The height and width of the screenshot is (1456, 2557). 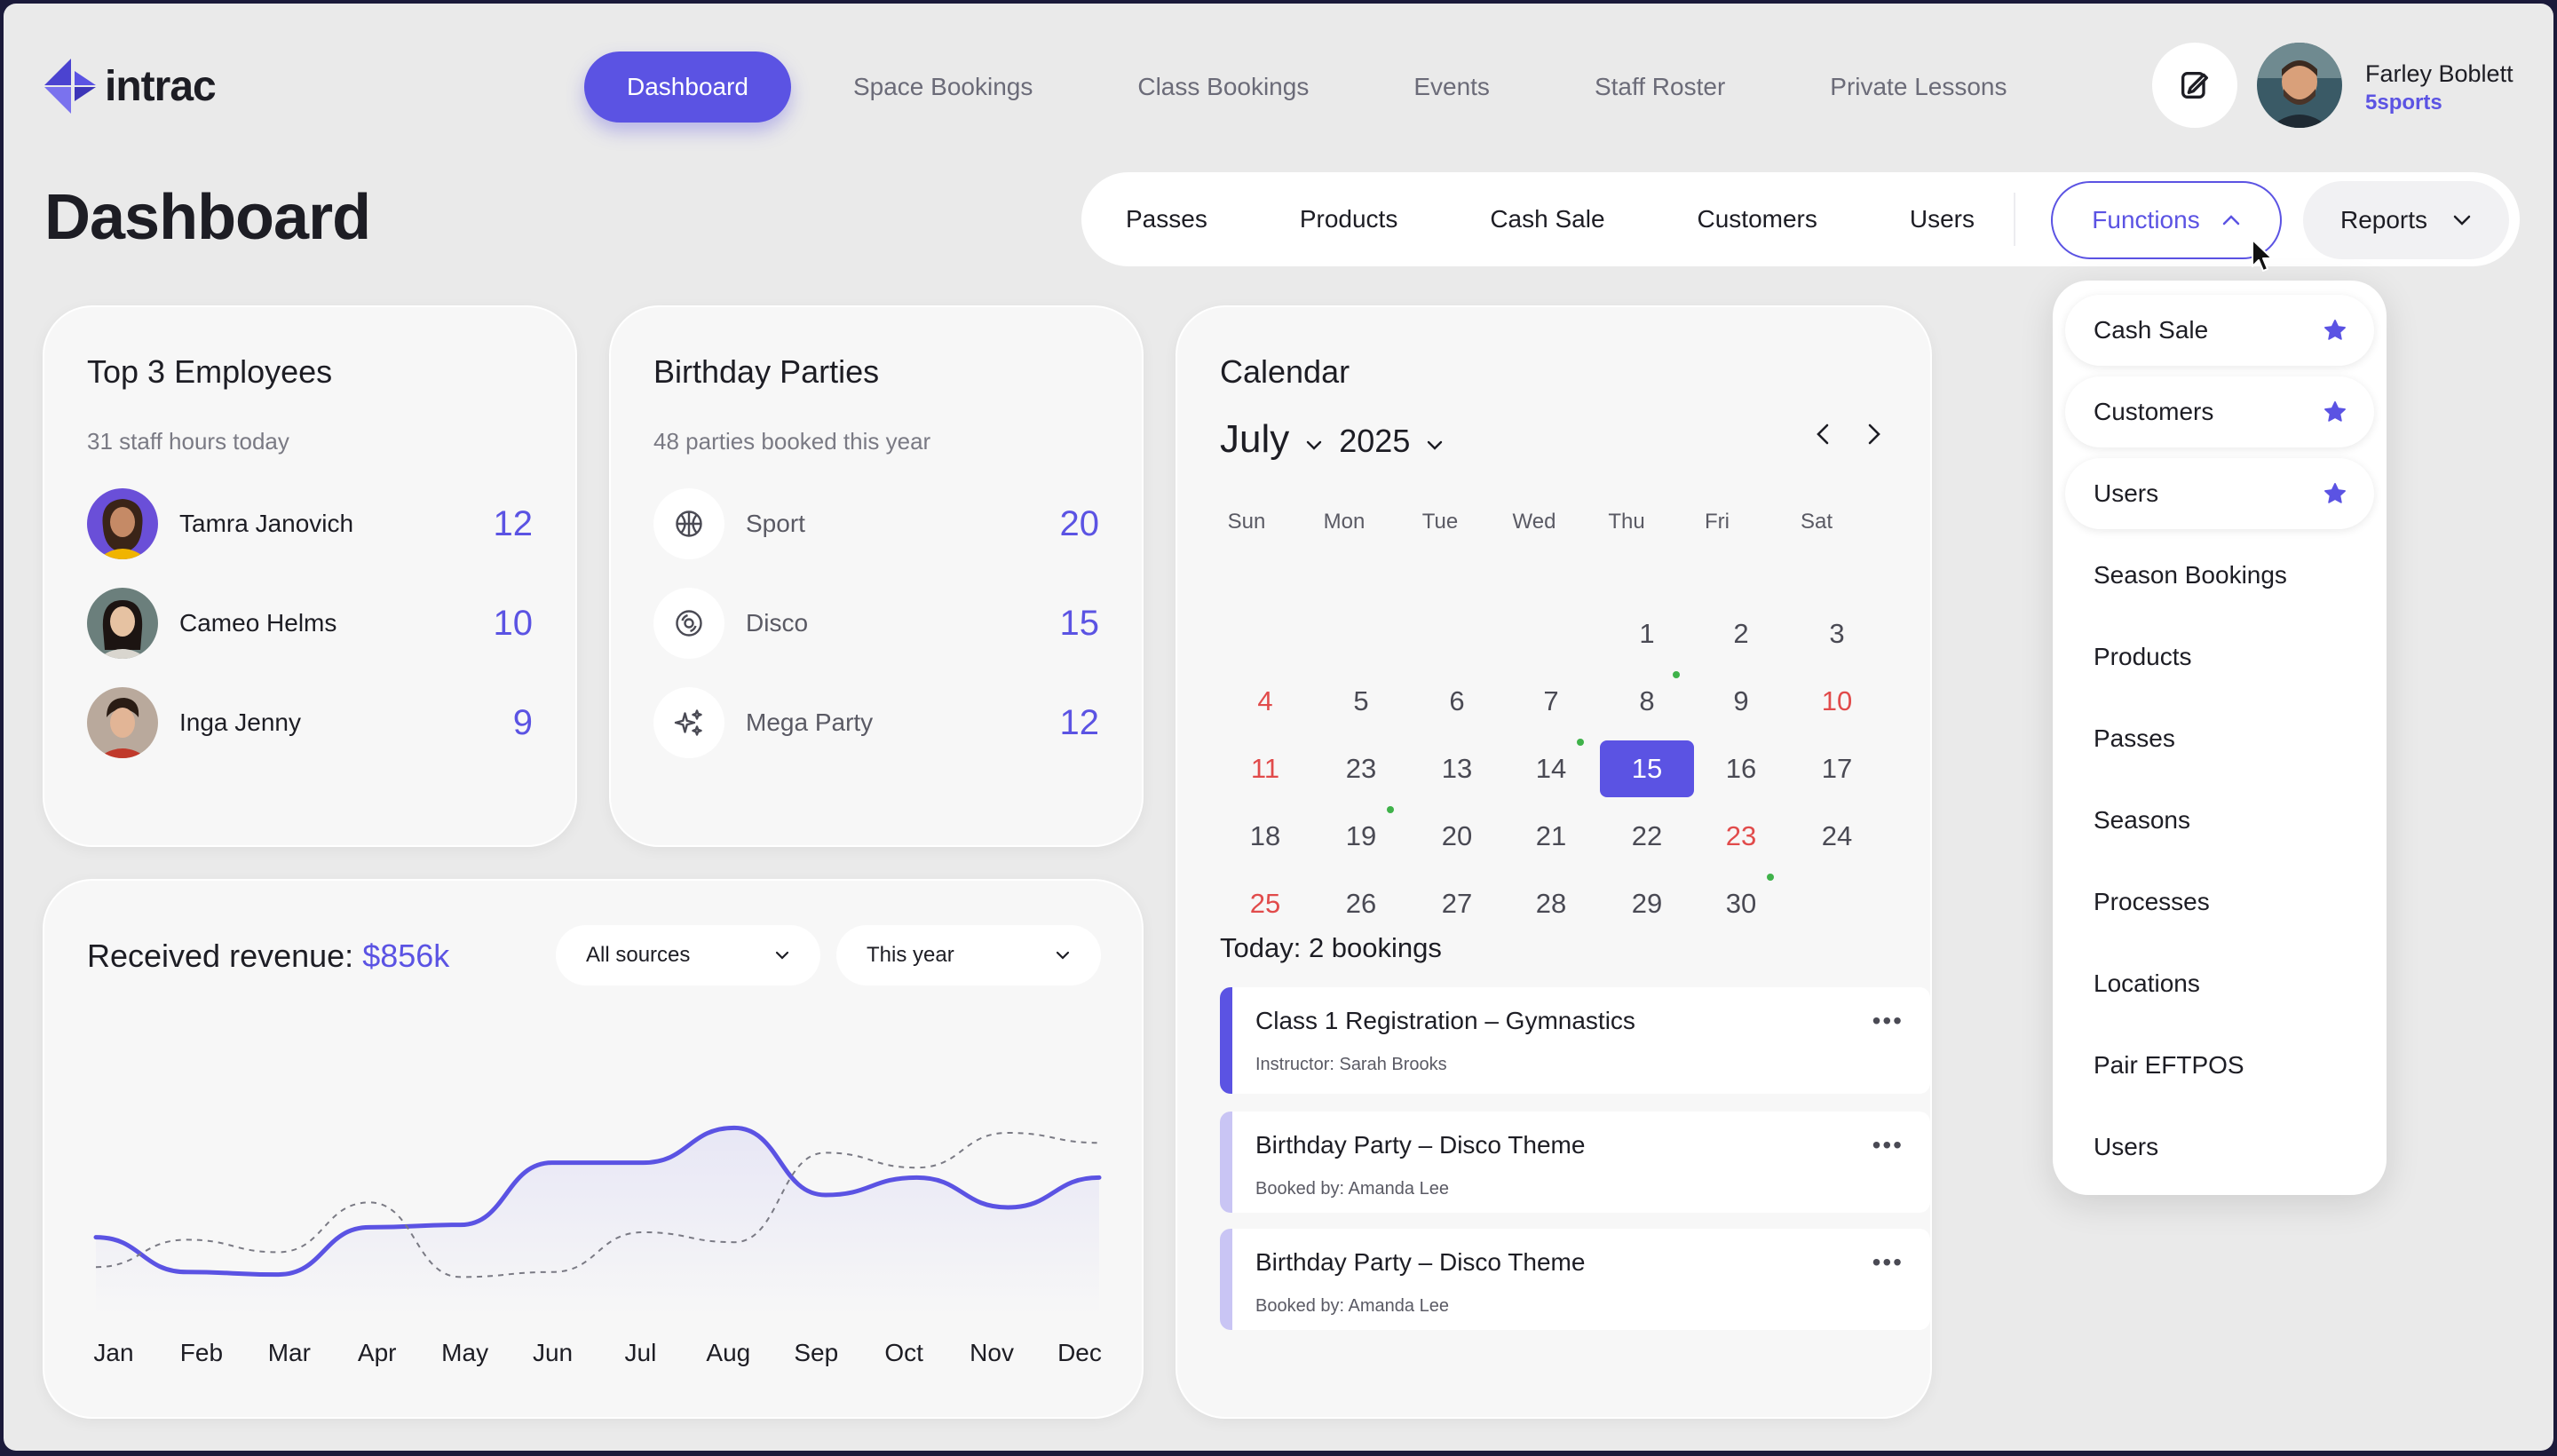 I want to click on quick-nav-passes: Passes, so click(x=1166, y=219).